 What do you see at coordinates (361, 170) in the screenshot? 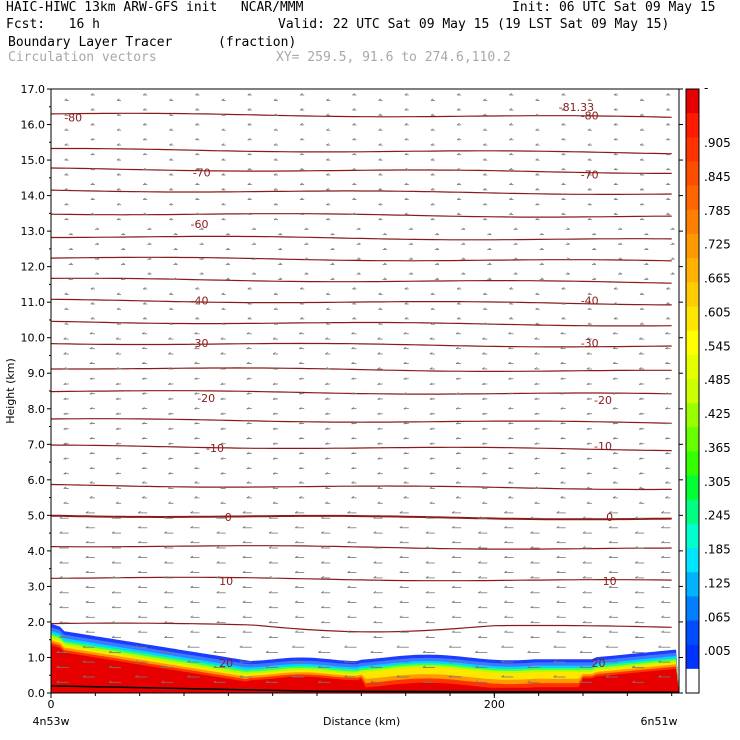
I see `isotherm-line` at bounding box center [361, 170].